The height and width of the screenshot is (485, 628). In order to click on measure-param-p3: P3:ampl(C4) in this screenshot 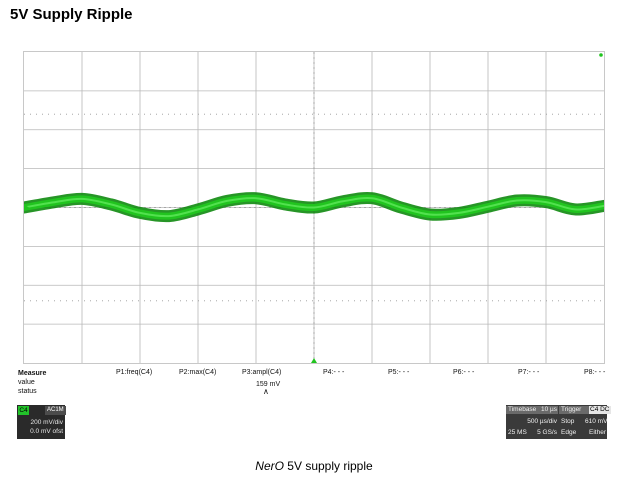, I will do `click(262, 372)`.